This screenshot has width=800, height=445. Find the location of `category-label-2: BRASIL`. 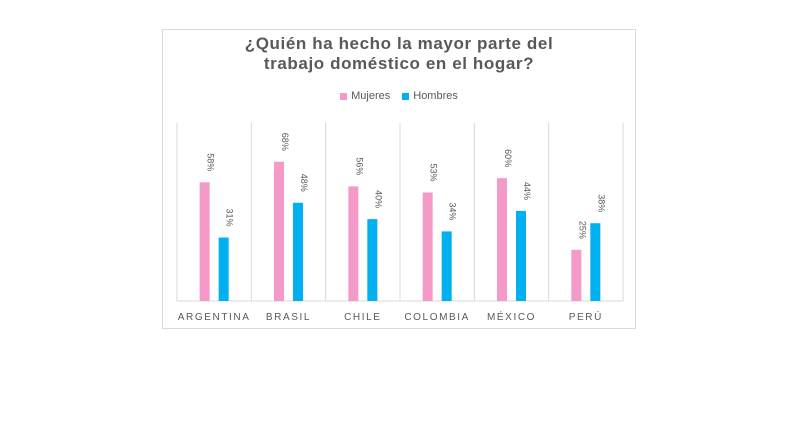

category-label-2: BRASIL is located at coordinates (288, 317).